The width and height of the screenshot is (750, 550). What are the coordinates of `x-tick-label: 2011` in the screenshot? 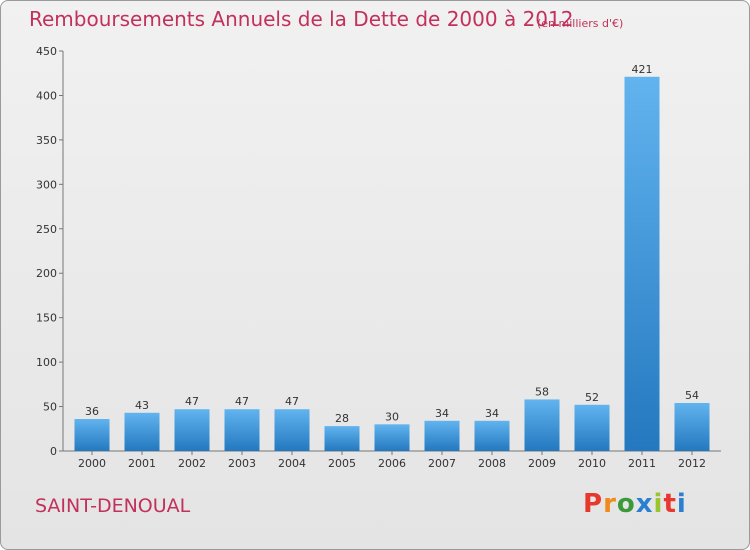 It's located at (642, 463).